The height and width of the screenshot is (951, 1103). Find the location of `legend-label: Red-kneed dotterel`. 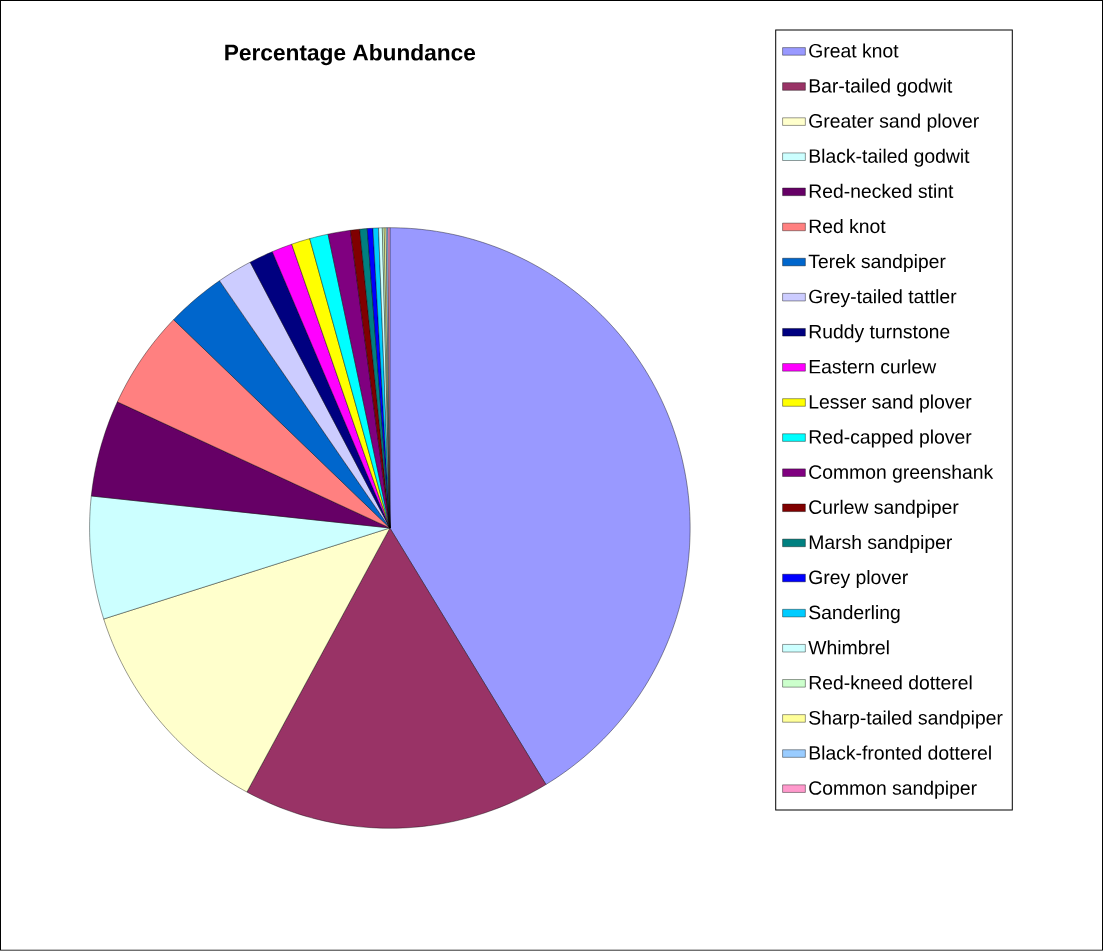

legend-label: Red-kneed dotterel is located at coordinates (890, 682).